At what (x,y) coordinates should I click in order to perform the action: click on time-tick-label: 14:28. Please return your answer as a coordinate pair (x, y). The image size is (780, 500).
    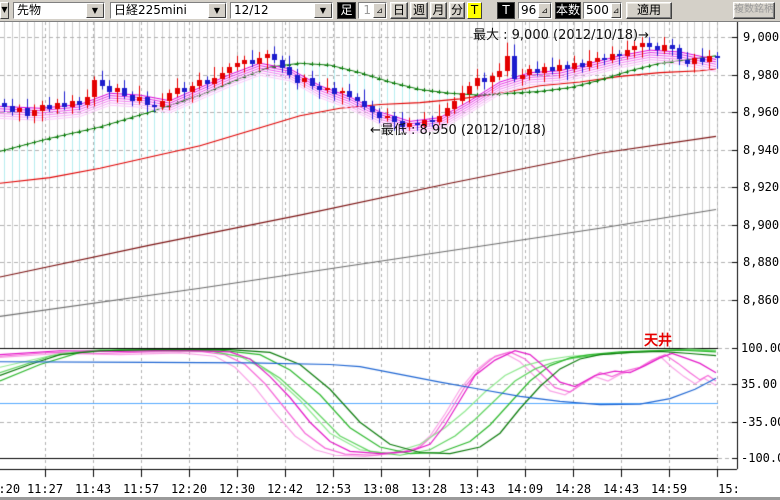
    Looking at the image, I should click on (573, 489).